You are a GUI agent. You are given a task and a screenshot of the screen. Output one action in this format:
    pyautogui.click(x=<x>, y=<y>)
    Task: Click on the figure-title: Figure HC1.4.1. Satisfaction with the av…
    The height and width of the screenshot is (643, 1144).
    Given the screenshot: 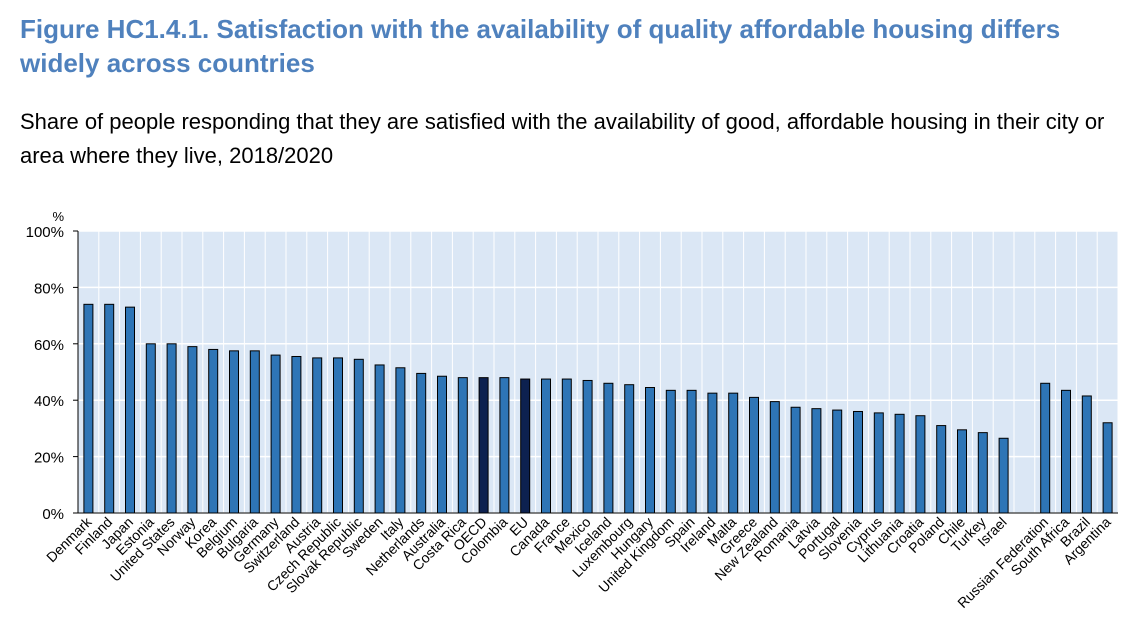 What is the action you would take?
    pyautogui.click(x=540, y=46)
    